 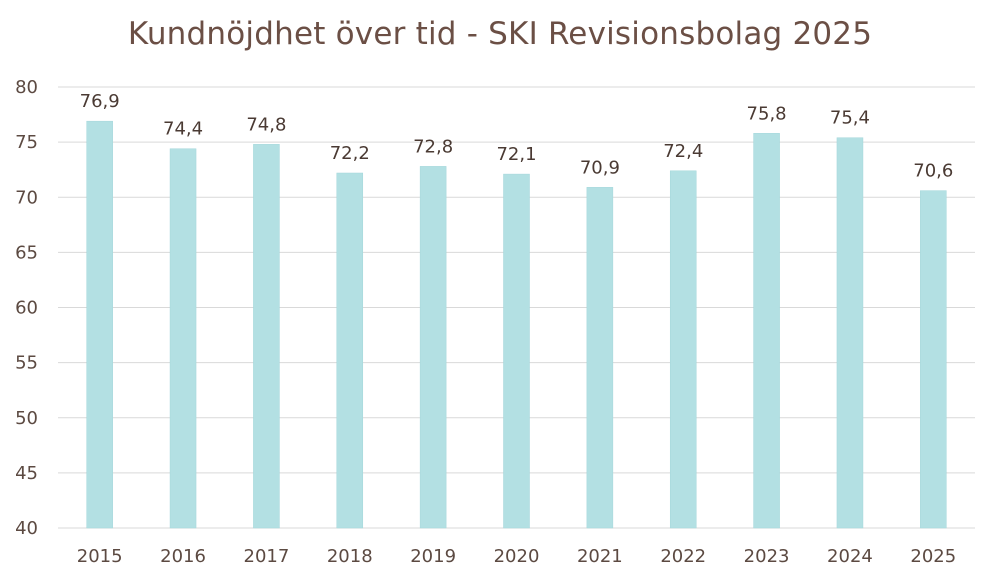 What do you see at coordinates (26, 252) in the screenshot?
I see `y-tick-label: 65` at bounding box center [26, 252].